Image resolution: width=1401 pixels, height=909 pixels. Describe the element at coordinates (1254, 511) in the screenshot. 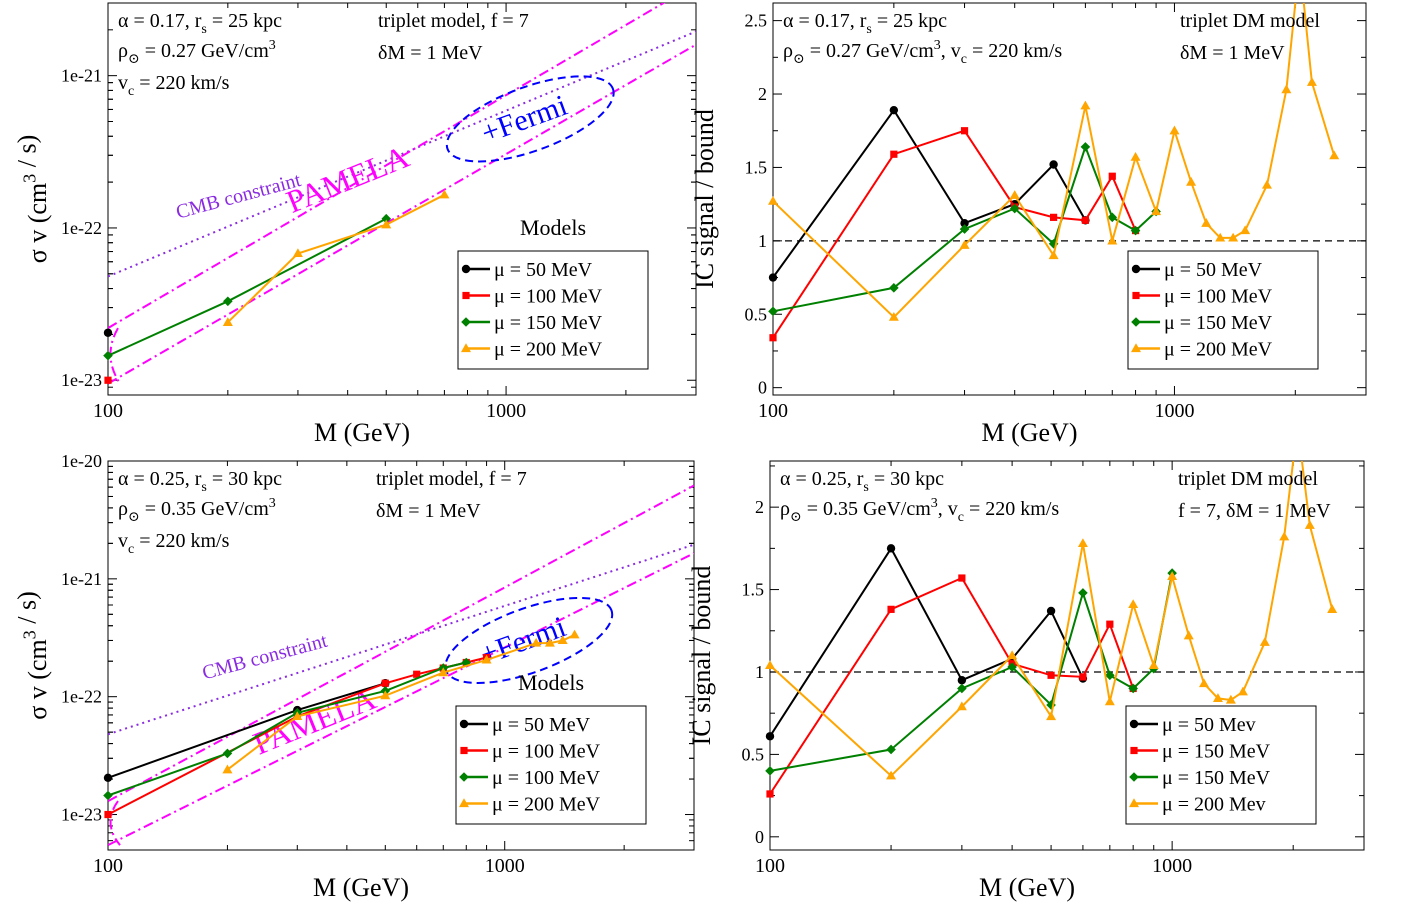

I see `model-line-2: f = 7, δM = 1 MeV` at that location.